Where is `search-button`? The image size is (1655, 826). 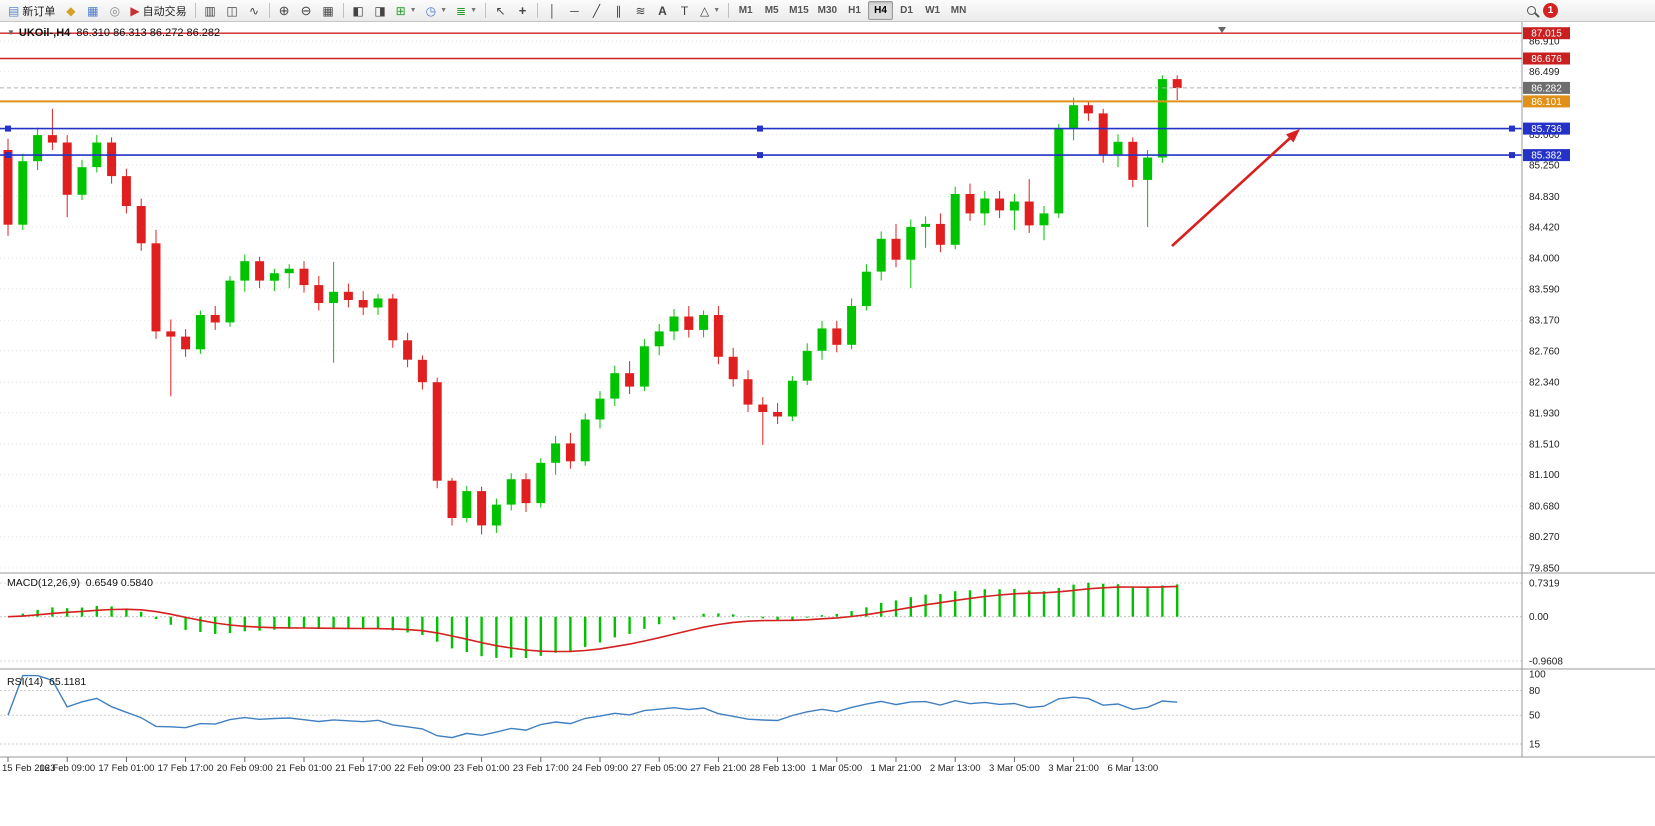 search-button is located at coordinates (1531, 10).